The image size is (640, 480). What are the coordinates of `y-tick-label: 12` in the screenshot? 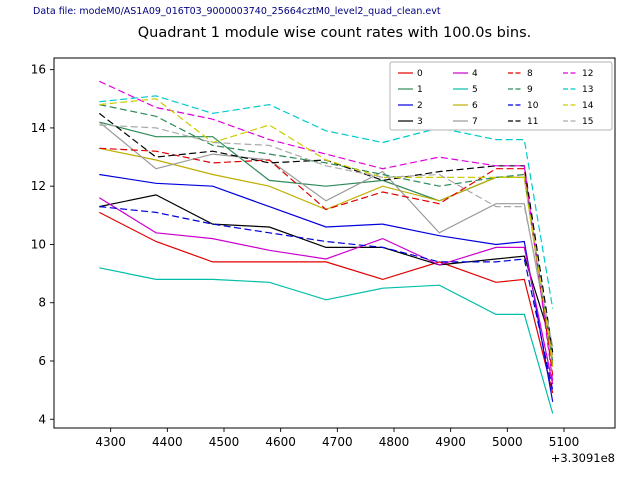 It's located at (38, 186).